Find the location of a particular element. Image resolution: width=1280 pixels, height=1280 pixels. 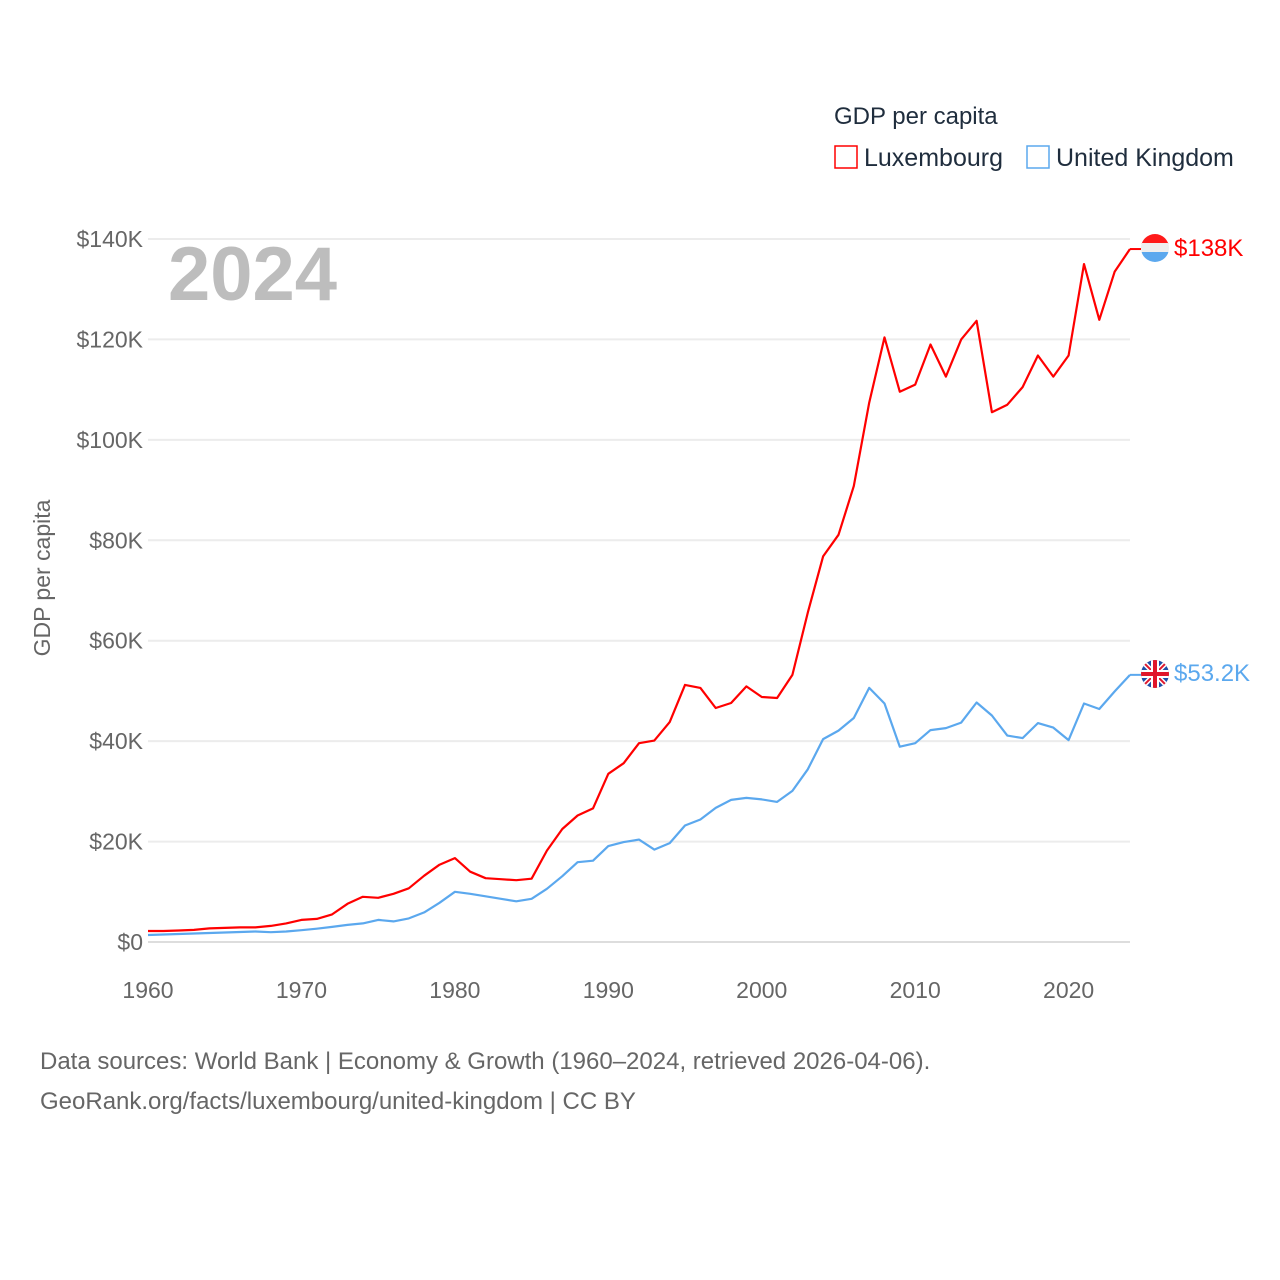

x-tick-label: 1990 is located at coordinates (608, 990).